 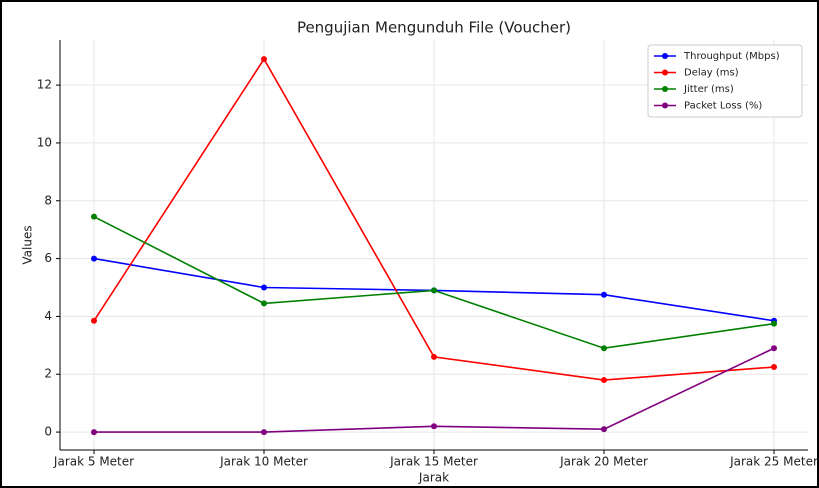 What do you see at coordinates (773, 462) in the screenshot?
I see `x-tick-label: Jarak 25 Meter` at bounding box center [773, 462].